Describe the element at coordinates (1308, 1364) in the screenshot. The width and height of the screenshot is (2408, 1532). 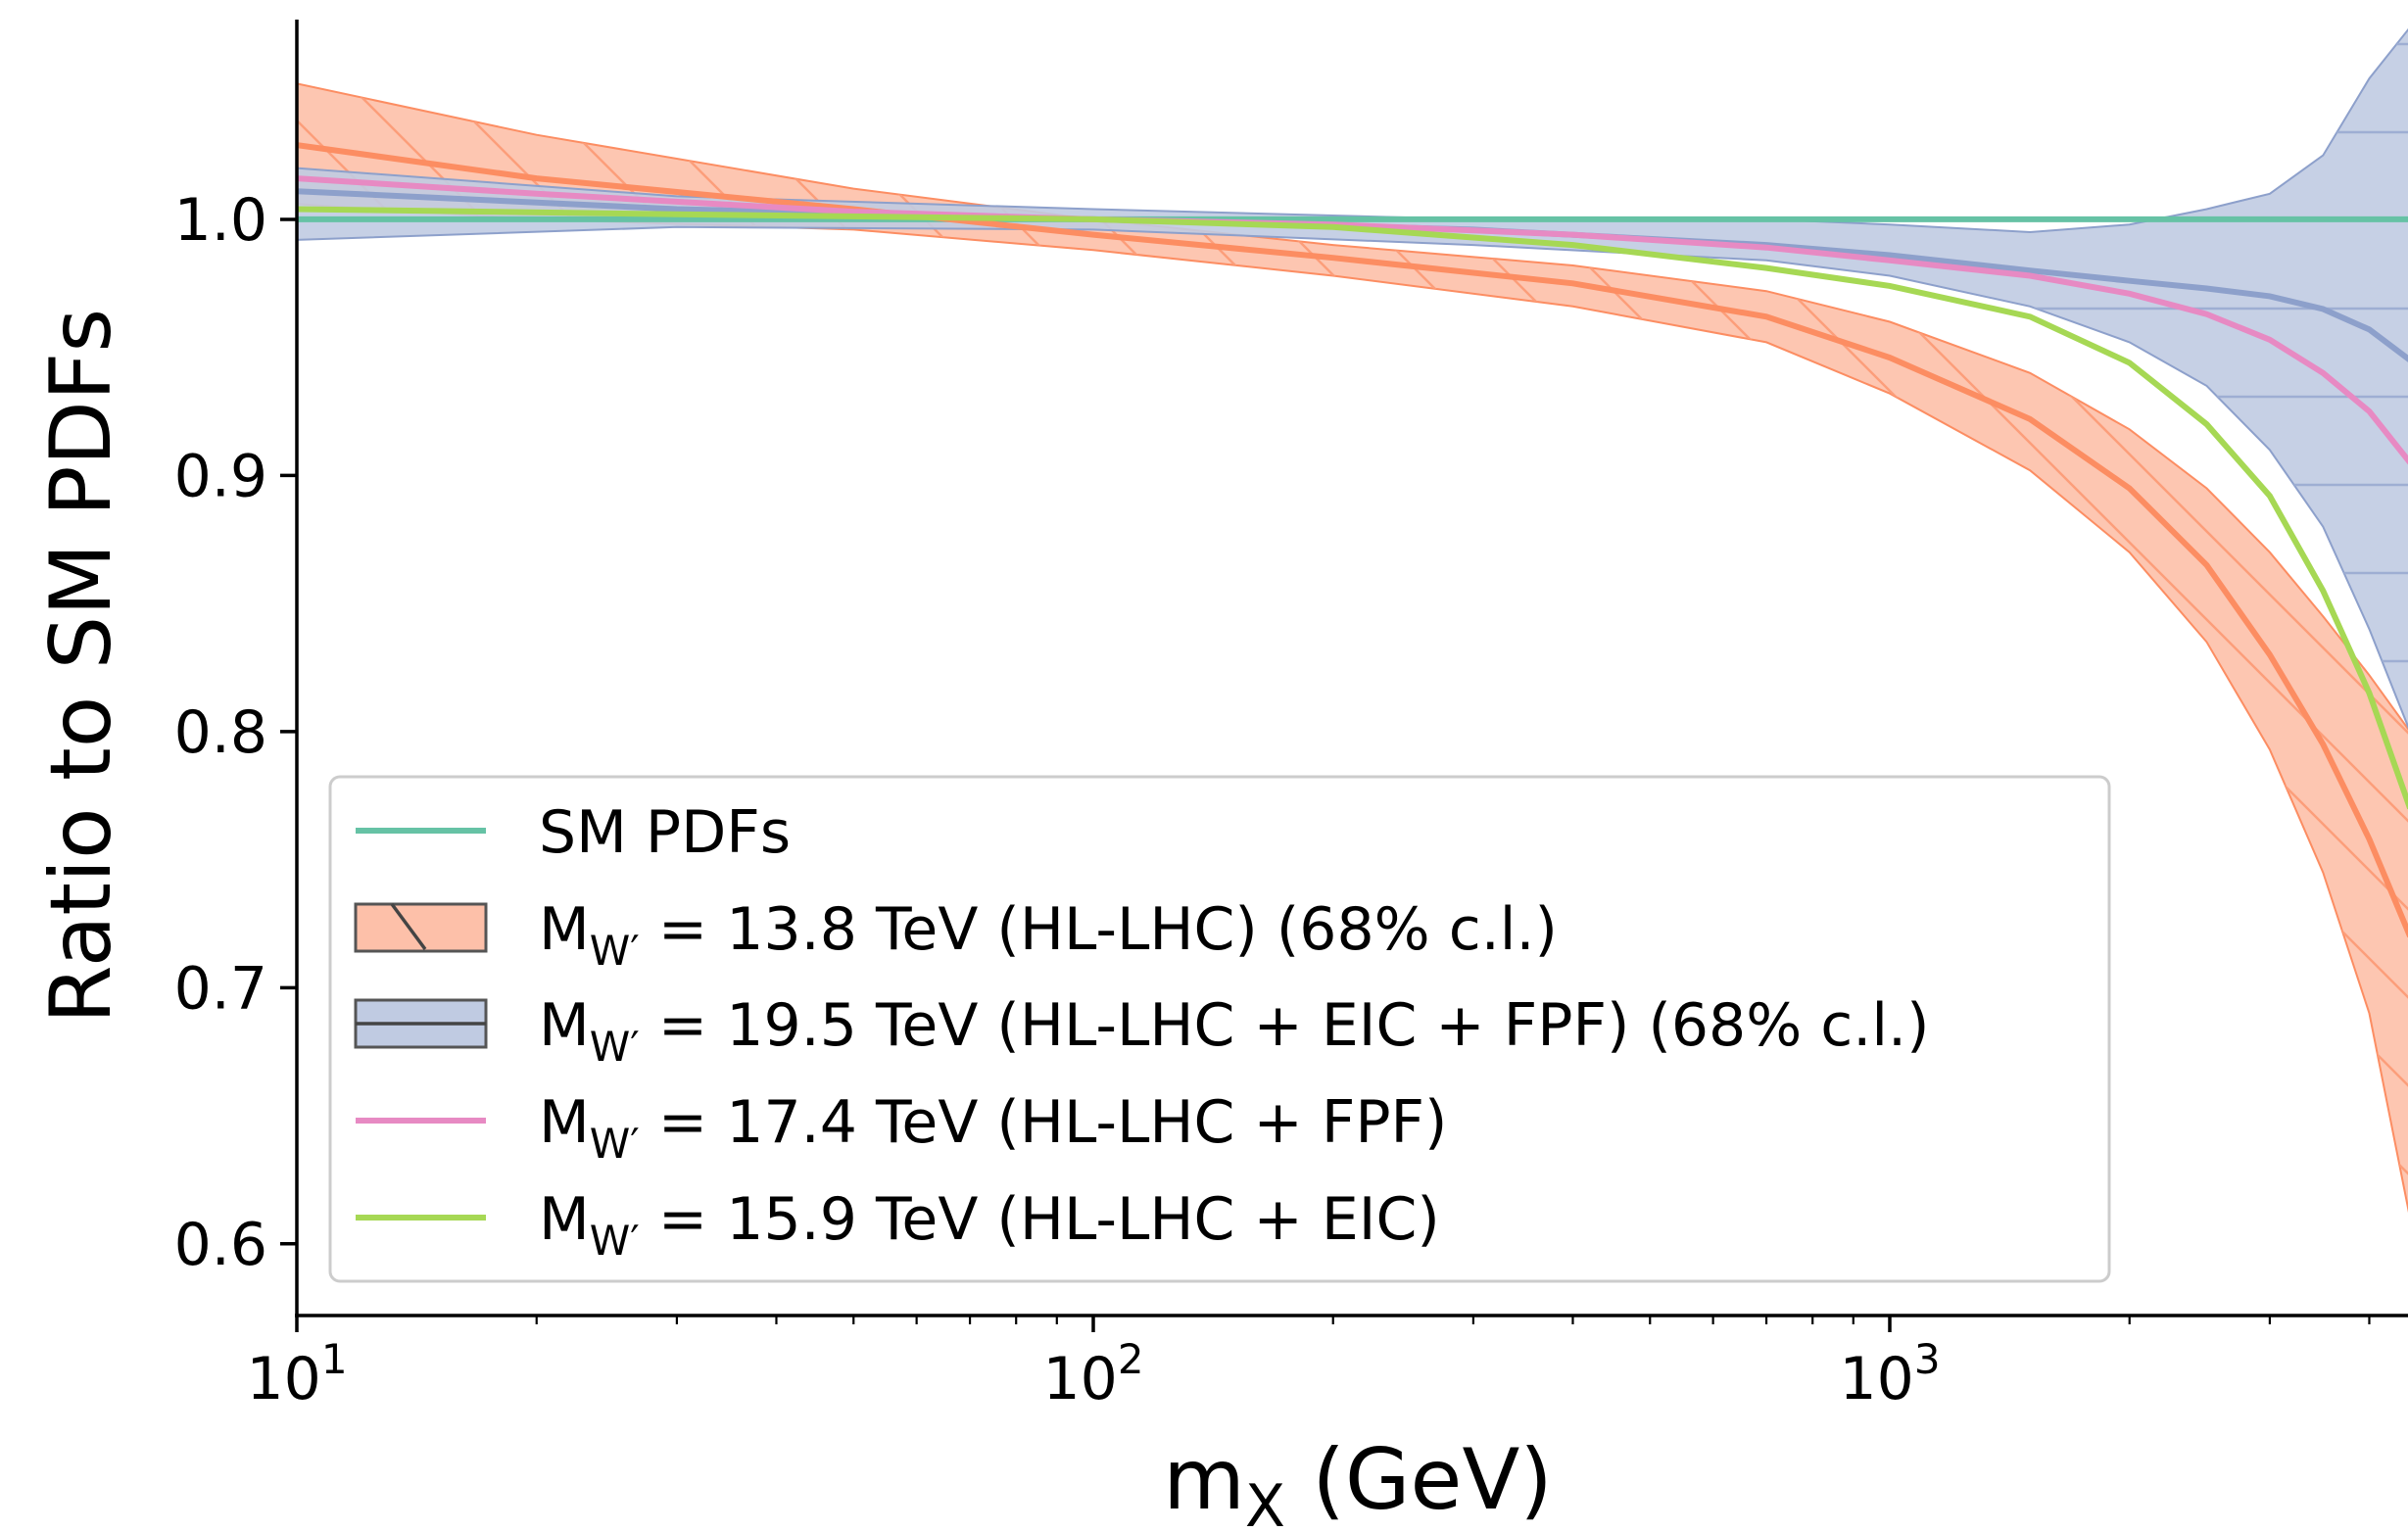
I see `x-ticks: 10¹ 10² 10³` at that location.